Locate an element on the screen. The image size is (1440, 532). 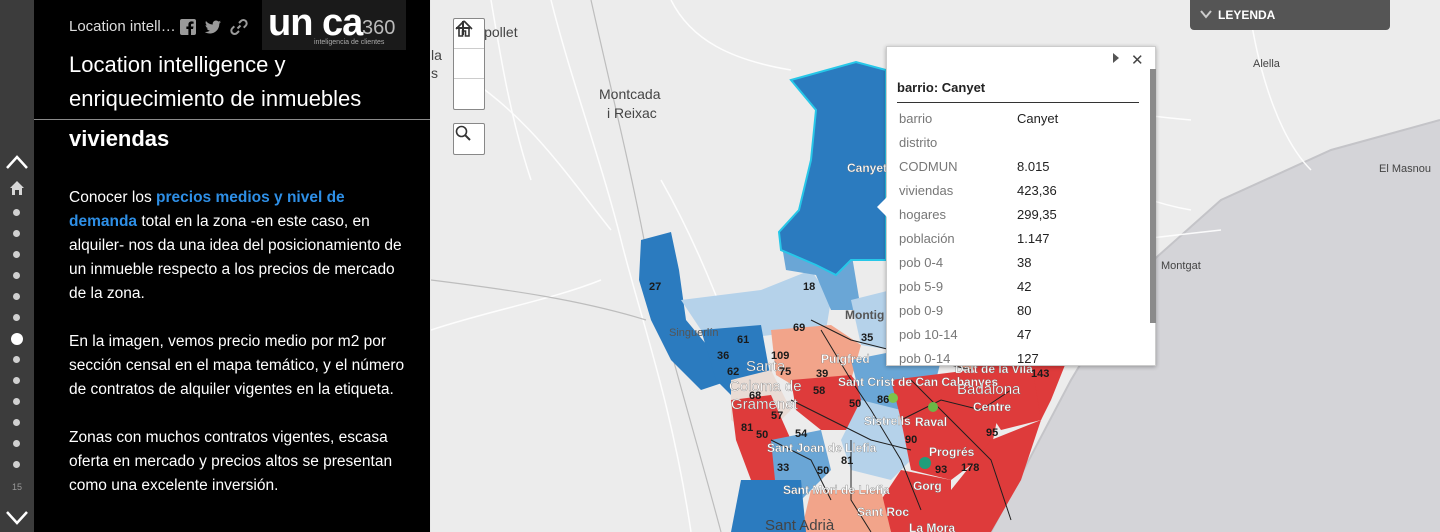
zoom-out-button is located at coordinates (469, 68).